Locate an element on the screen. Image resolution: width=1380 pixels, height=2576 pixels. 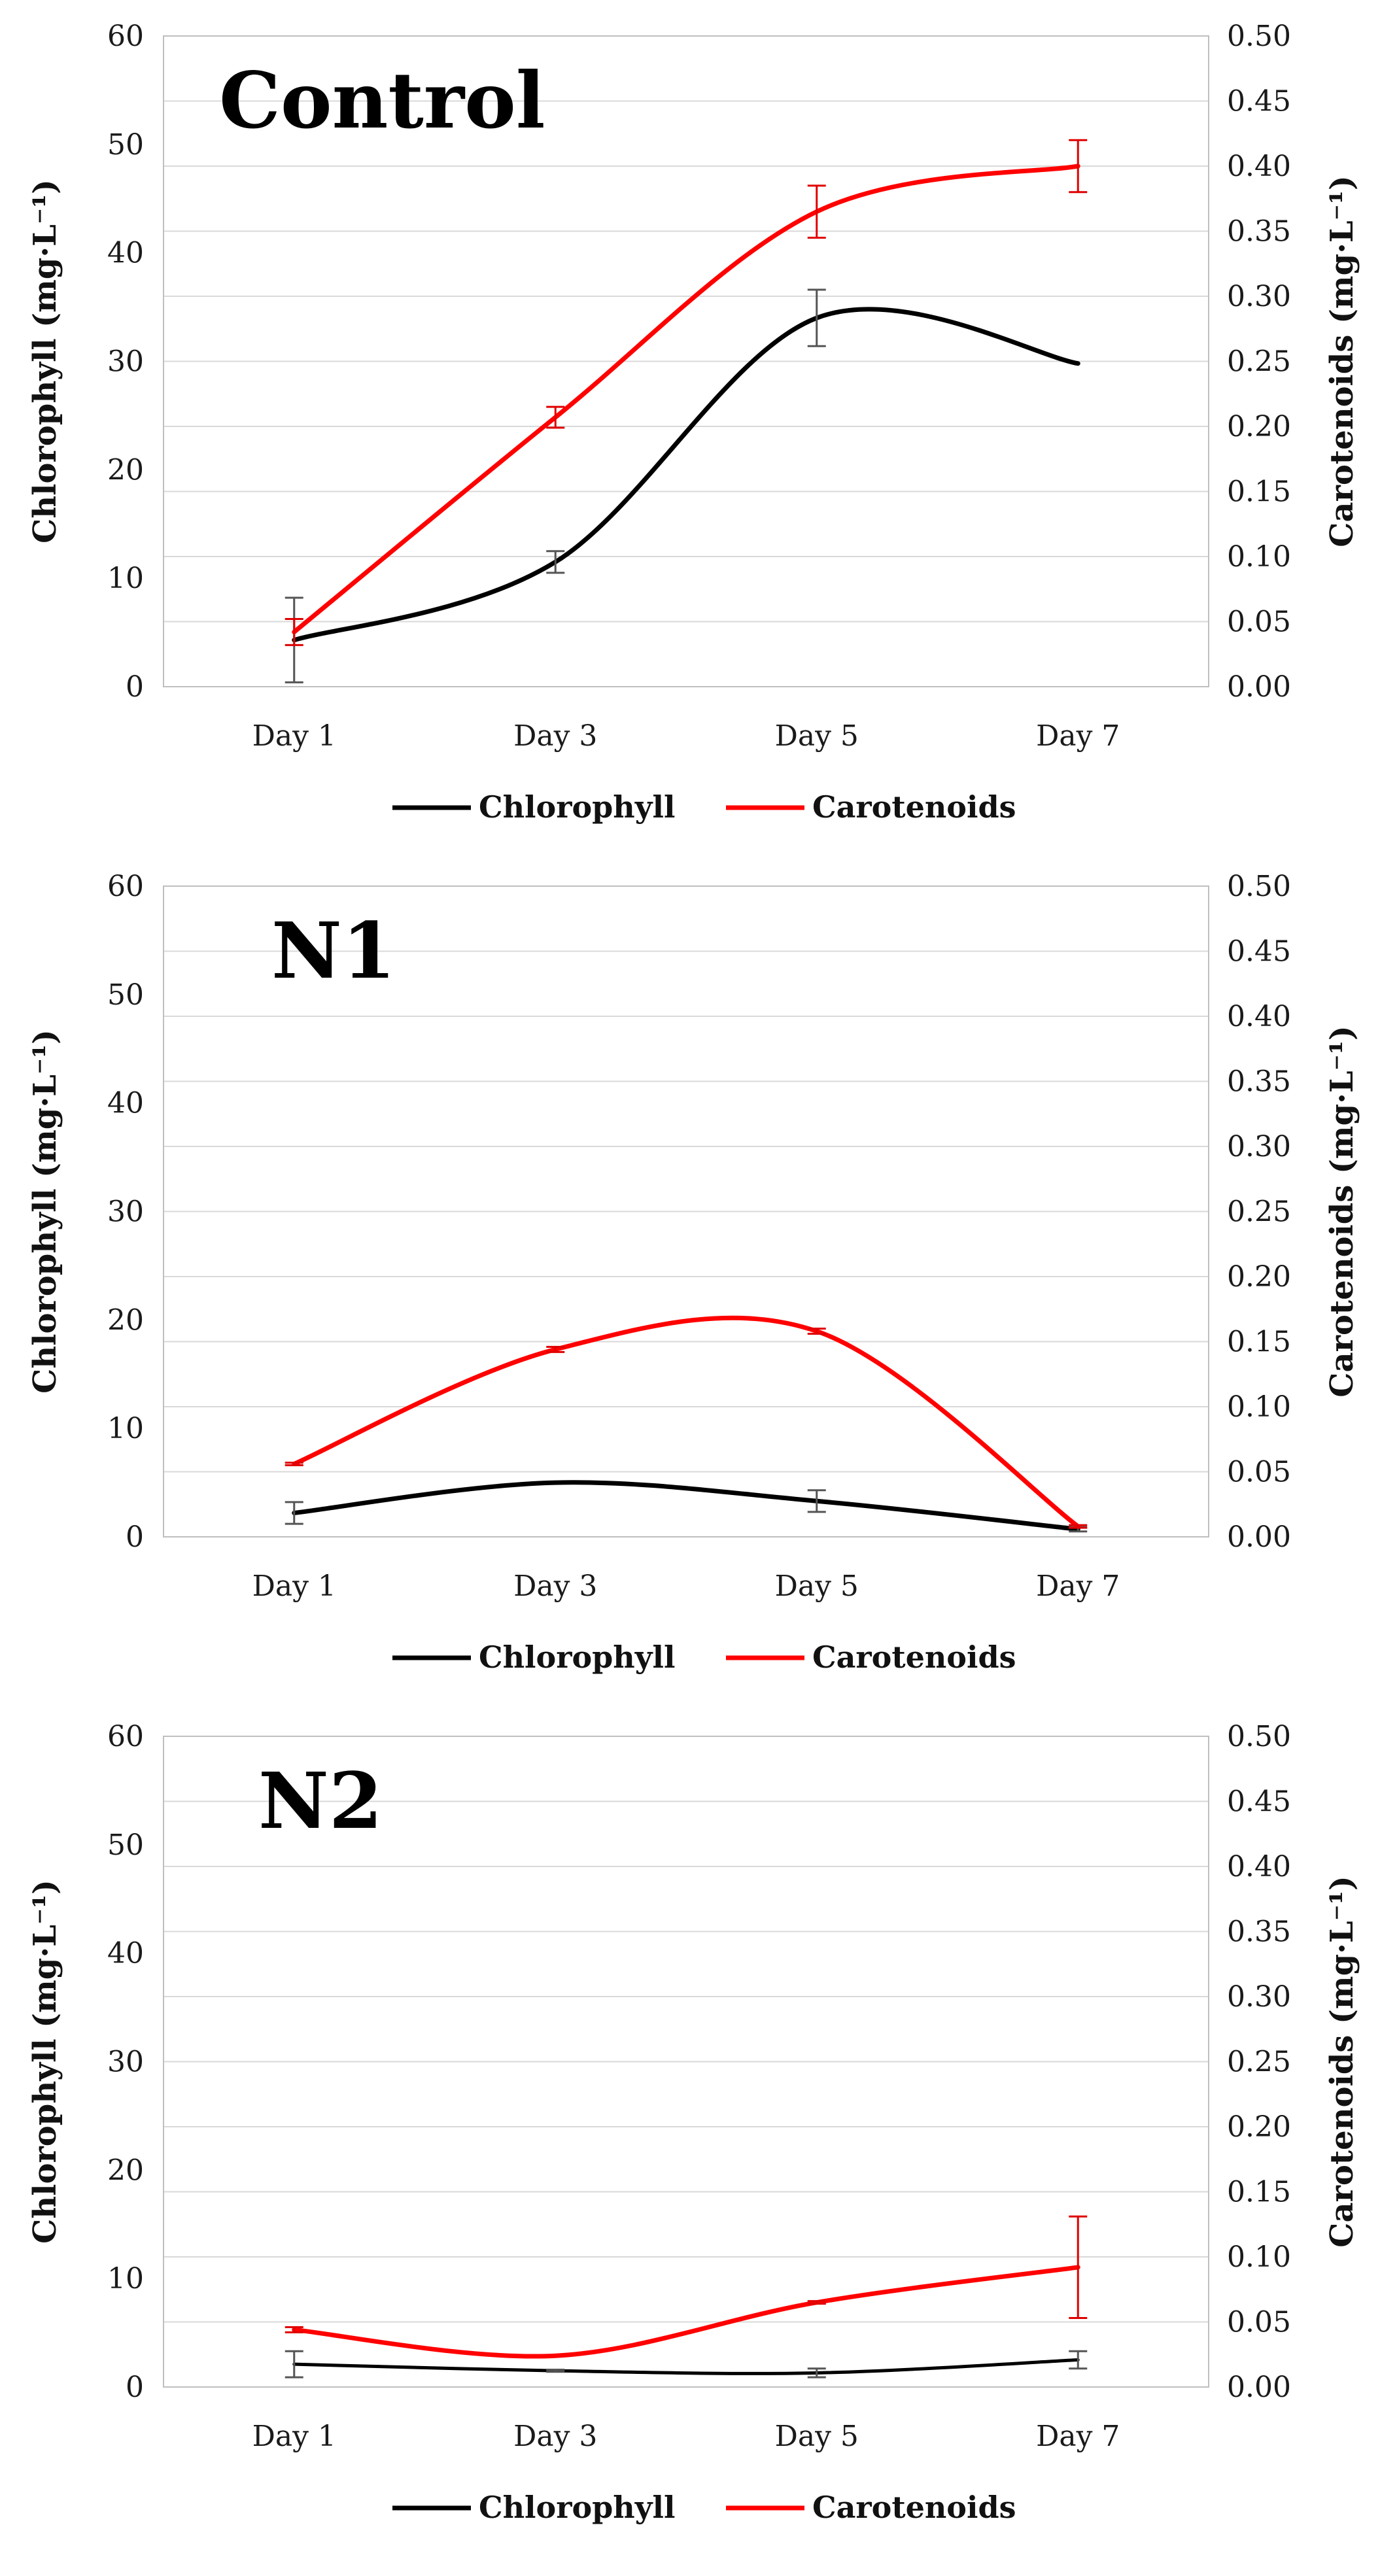
panel-title: N2 is located at coordinates (320, 1801).